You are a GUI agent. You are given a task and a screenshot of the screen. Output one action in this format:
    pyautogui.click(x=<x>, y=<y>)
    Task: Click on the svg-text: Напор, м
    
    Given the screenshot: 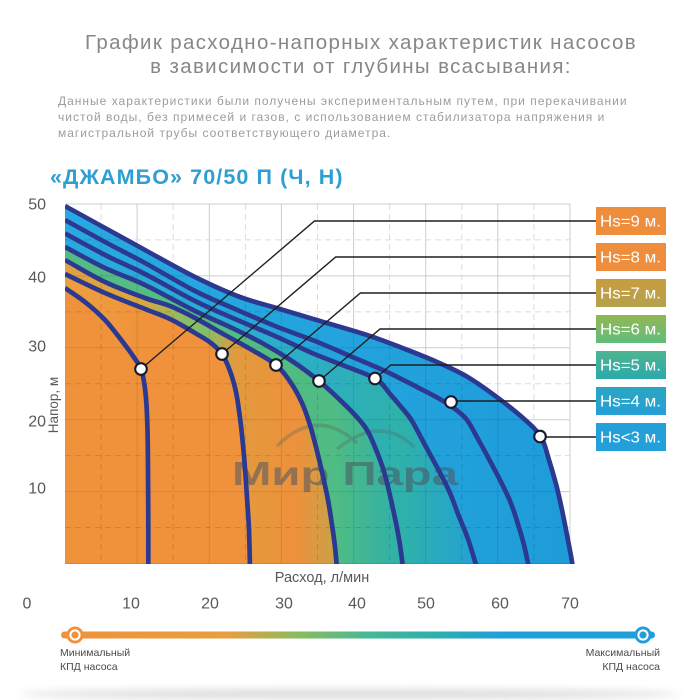 What is the action you would take?
    pyautogui.click(x=53, y=405)
    